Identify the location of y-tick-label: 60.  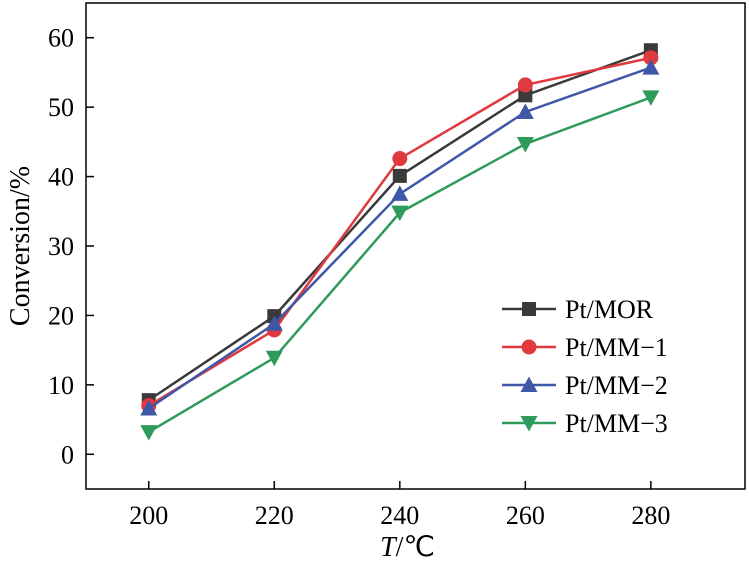
(61, 38).